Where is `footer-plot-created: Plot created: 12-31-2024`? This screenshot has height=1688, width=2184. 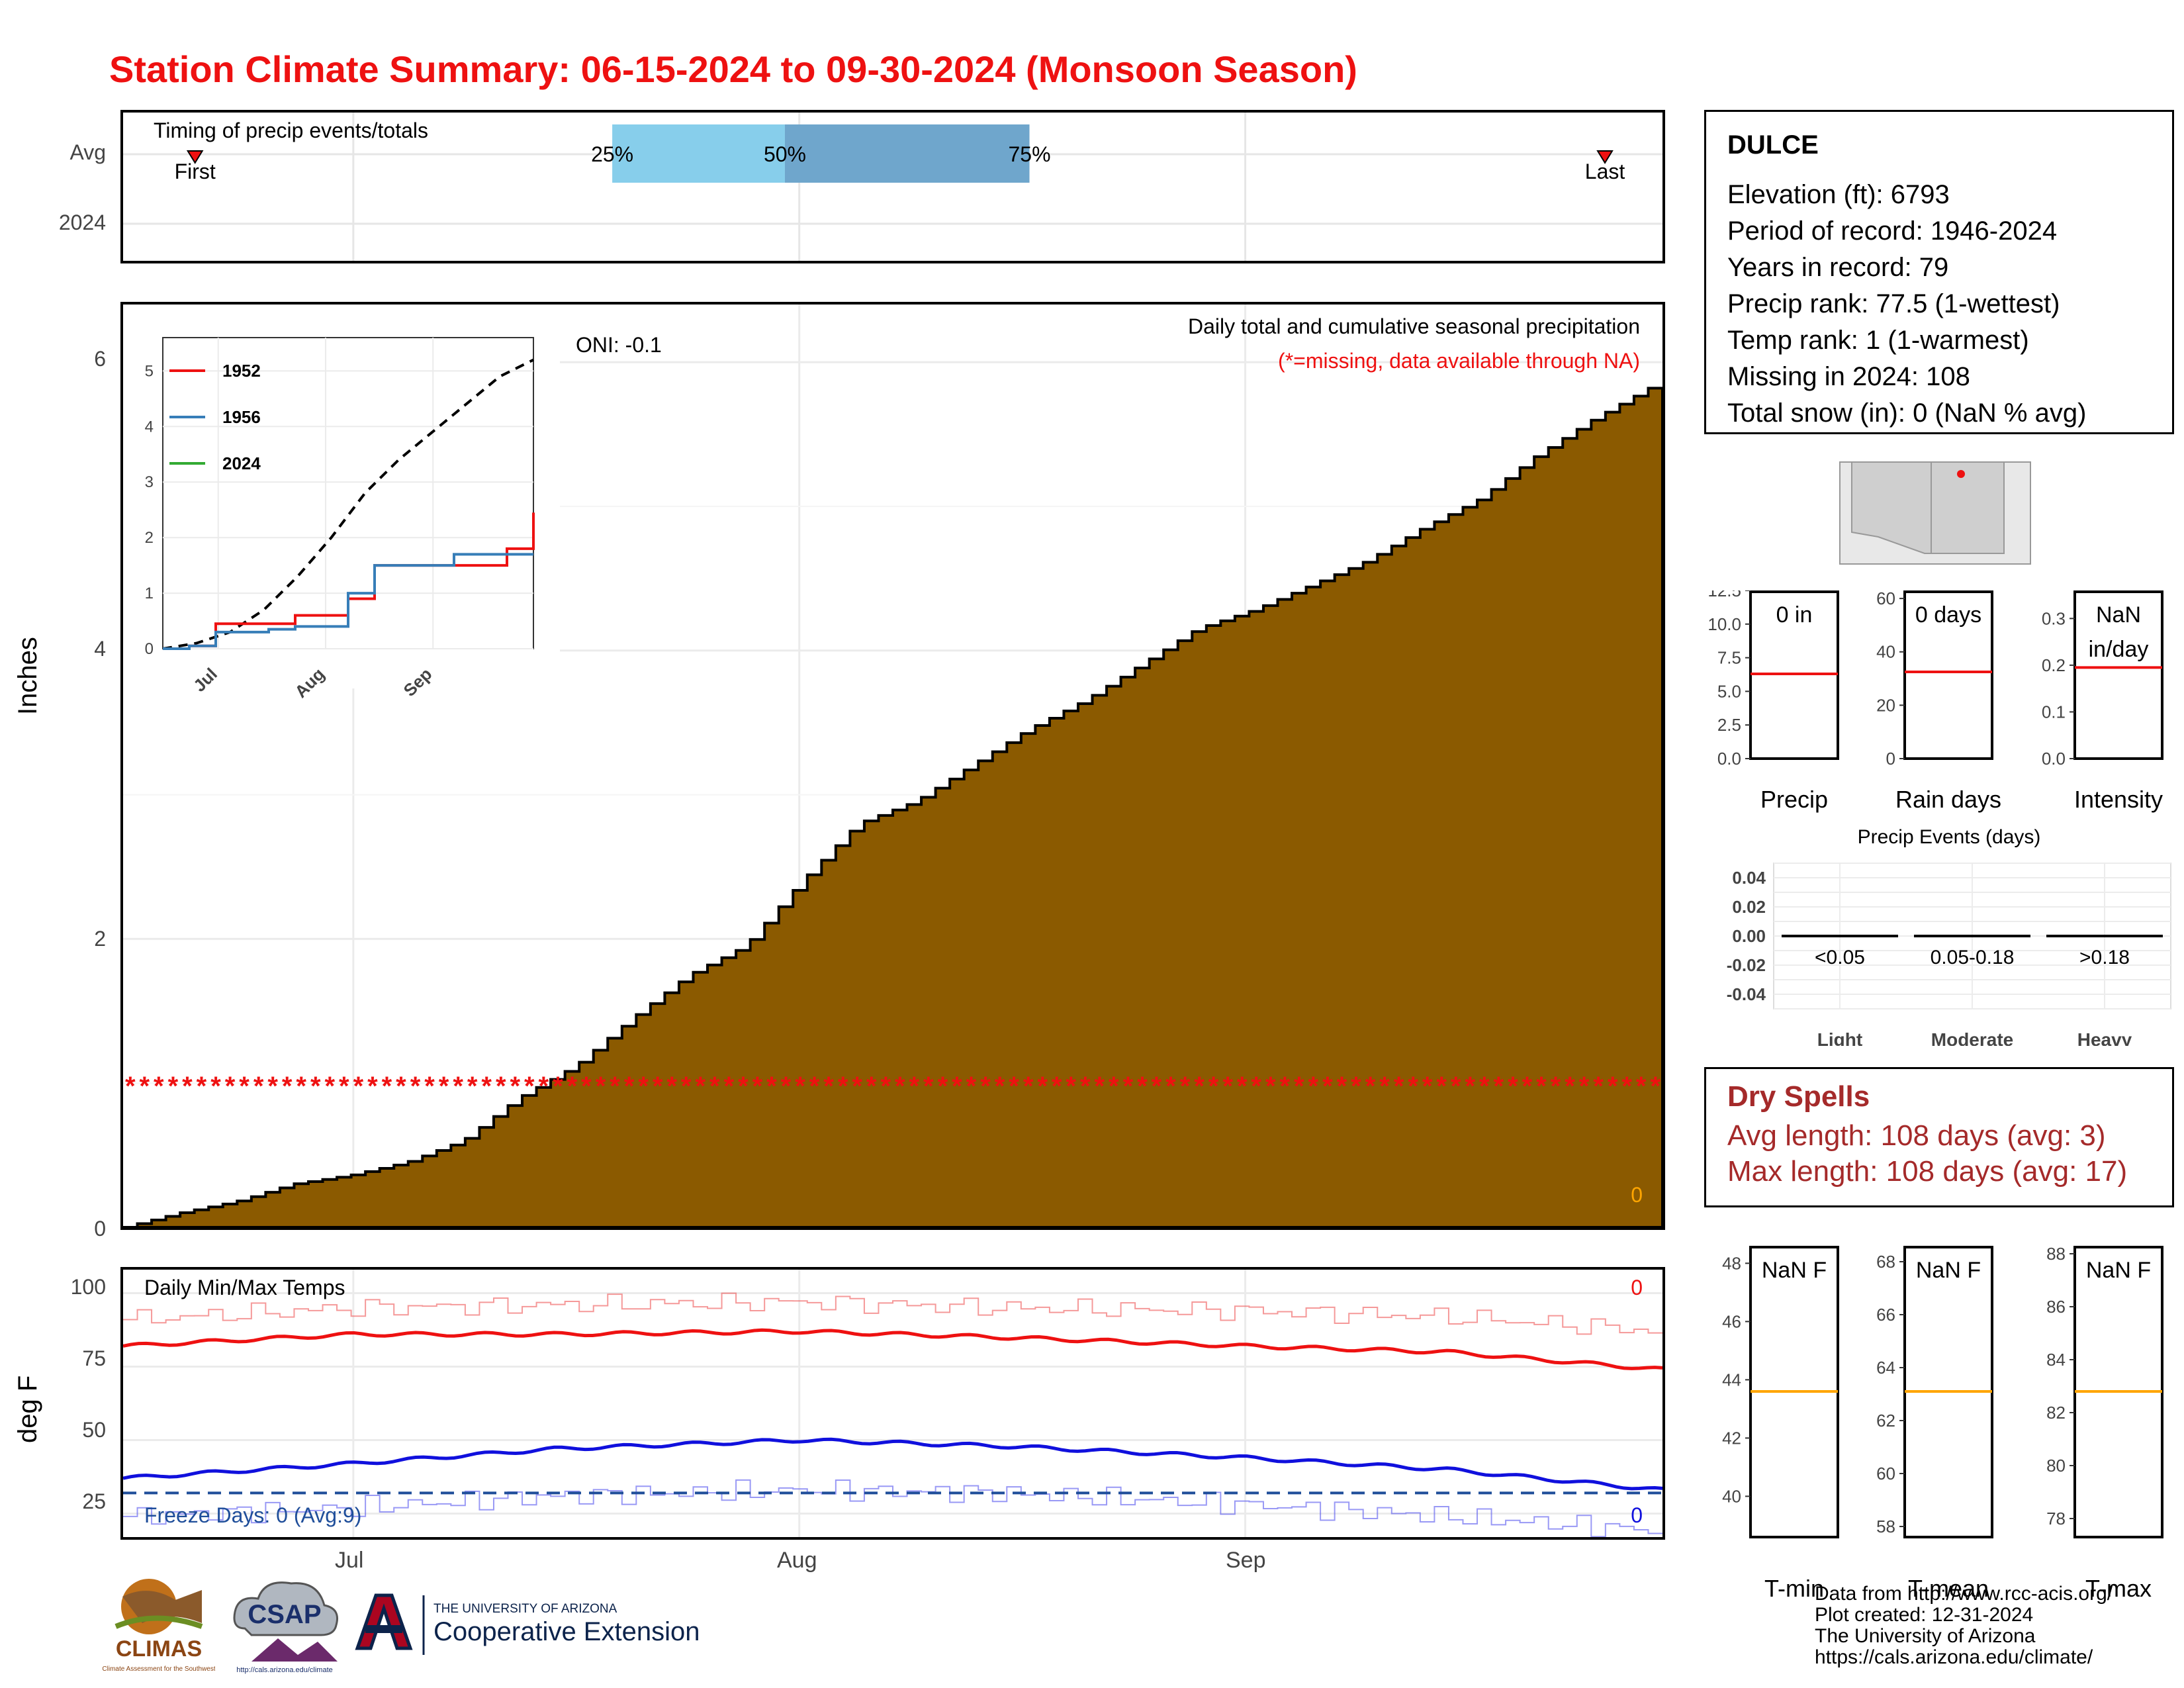 footer-plot-created: Plot created: 12-31-2024 is located at coordinates (1925, 1615).